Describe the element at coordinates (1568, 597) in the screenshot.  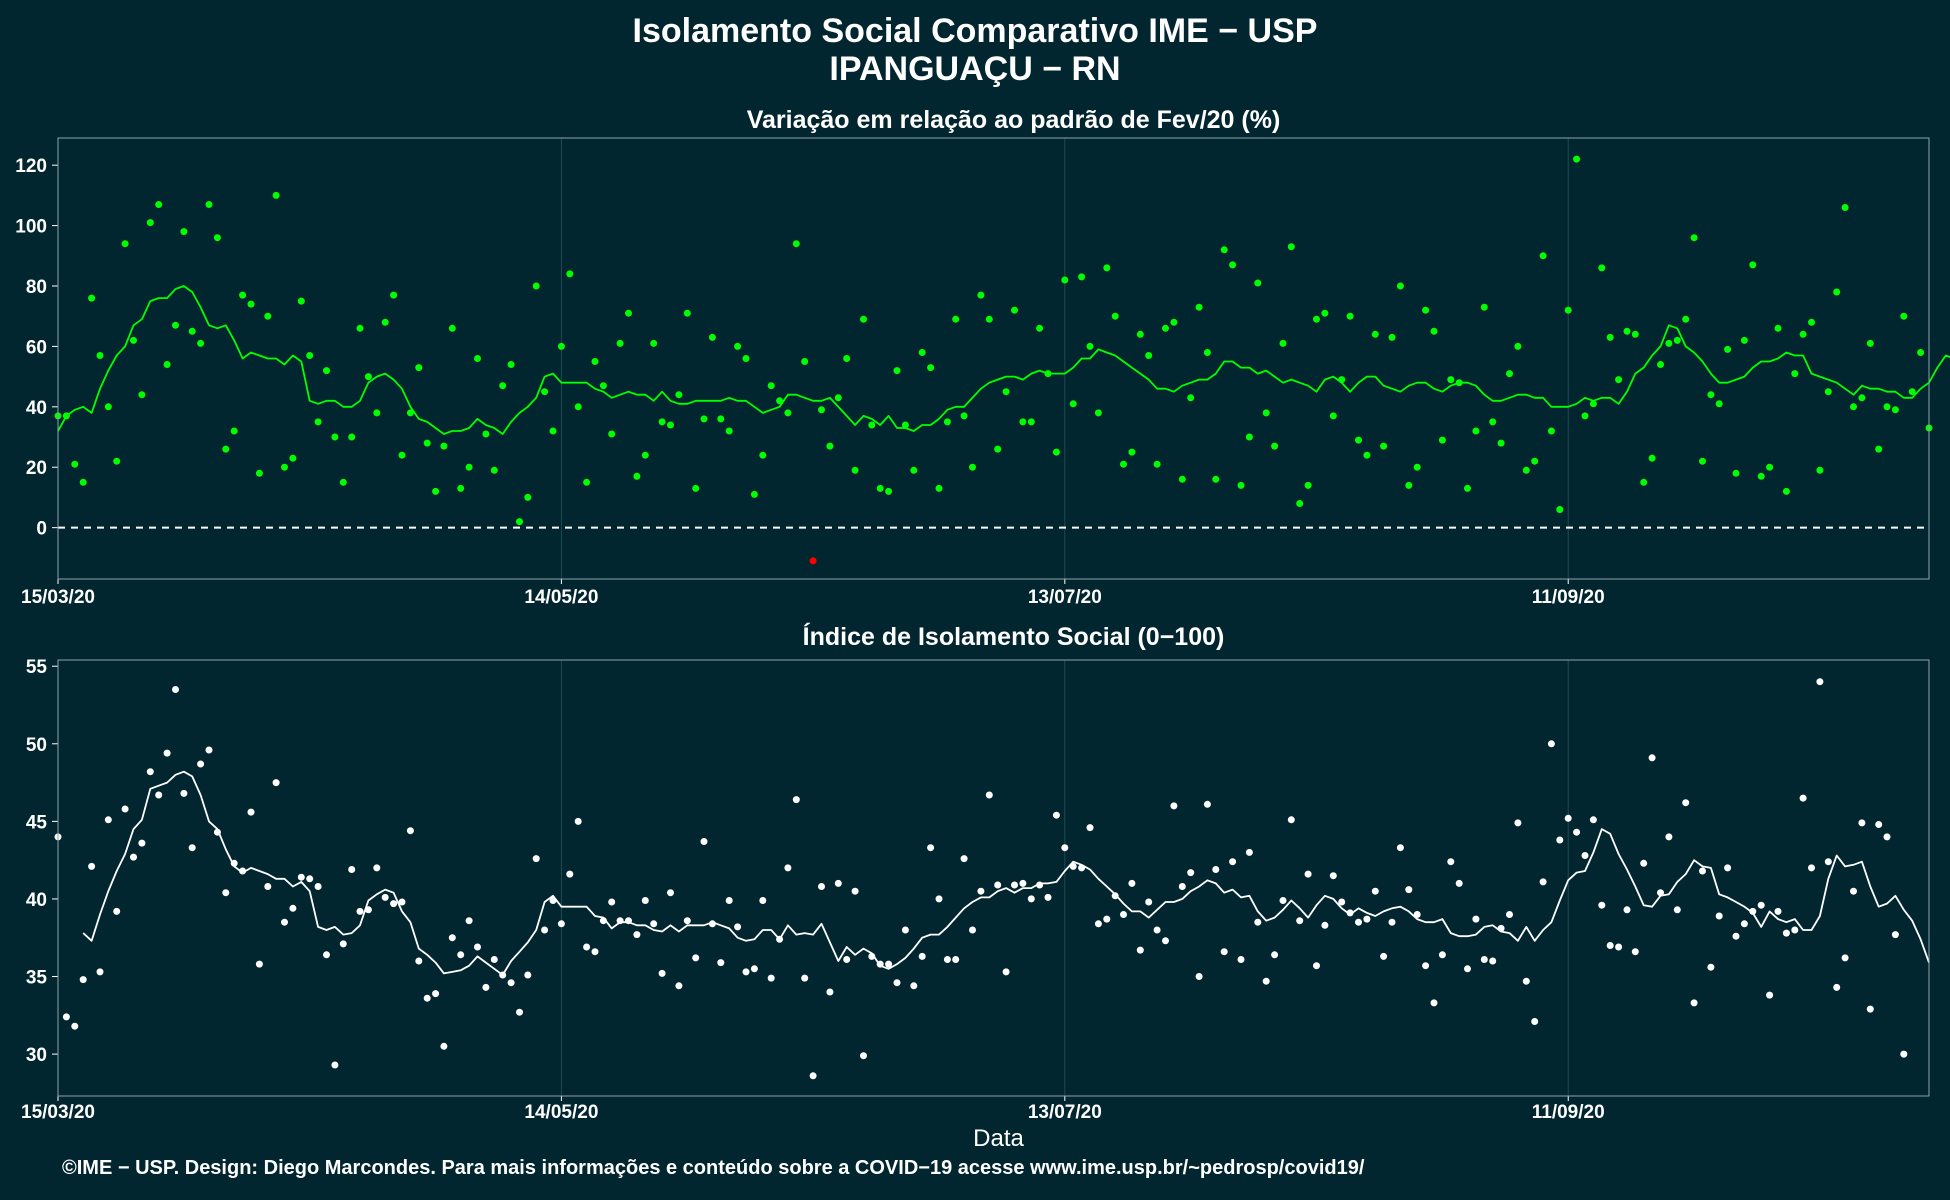
I see `x-tick-label: 11/09/20` at that location.